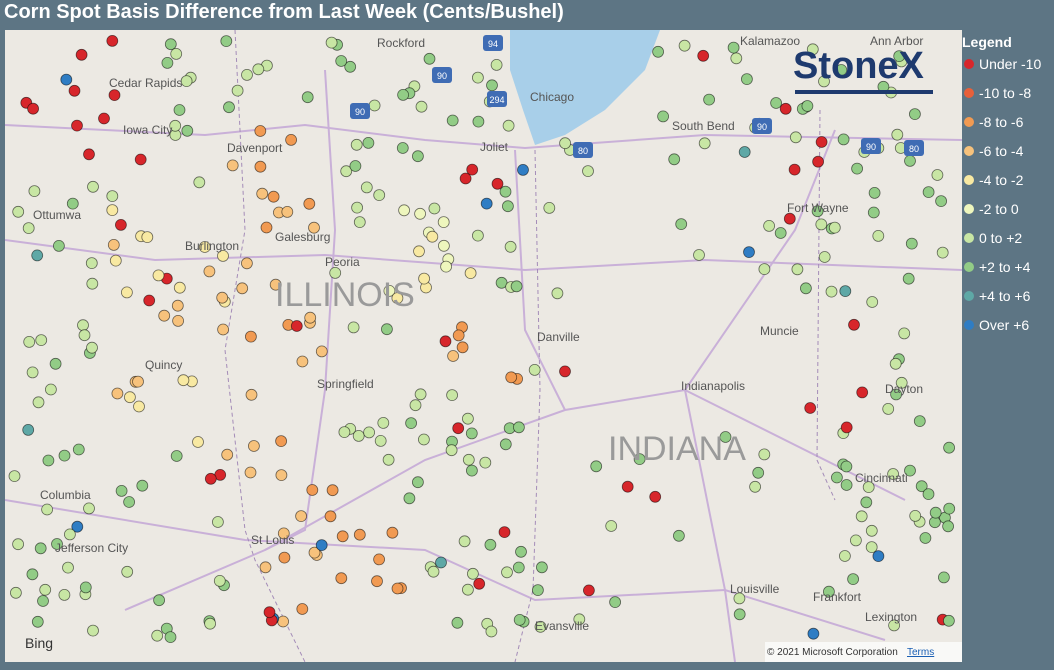 Image resolution: width=1054 pixels, height=670 pixels. I want to click on legend-label: 0 to +2, so click(1001, 238).